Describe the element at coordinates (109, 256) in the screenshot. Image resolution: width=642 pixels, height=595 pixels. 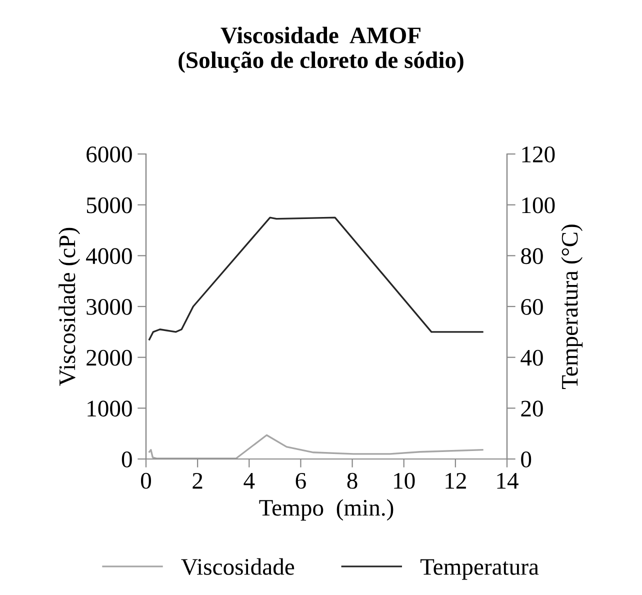
I see `y-tick-label: 4000` at that location.